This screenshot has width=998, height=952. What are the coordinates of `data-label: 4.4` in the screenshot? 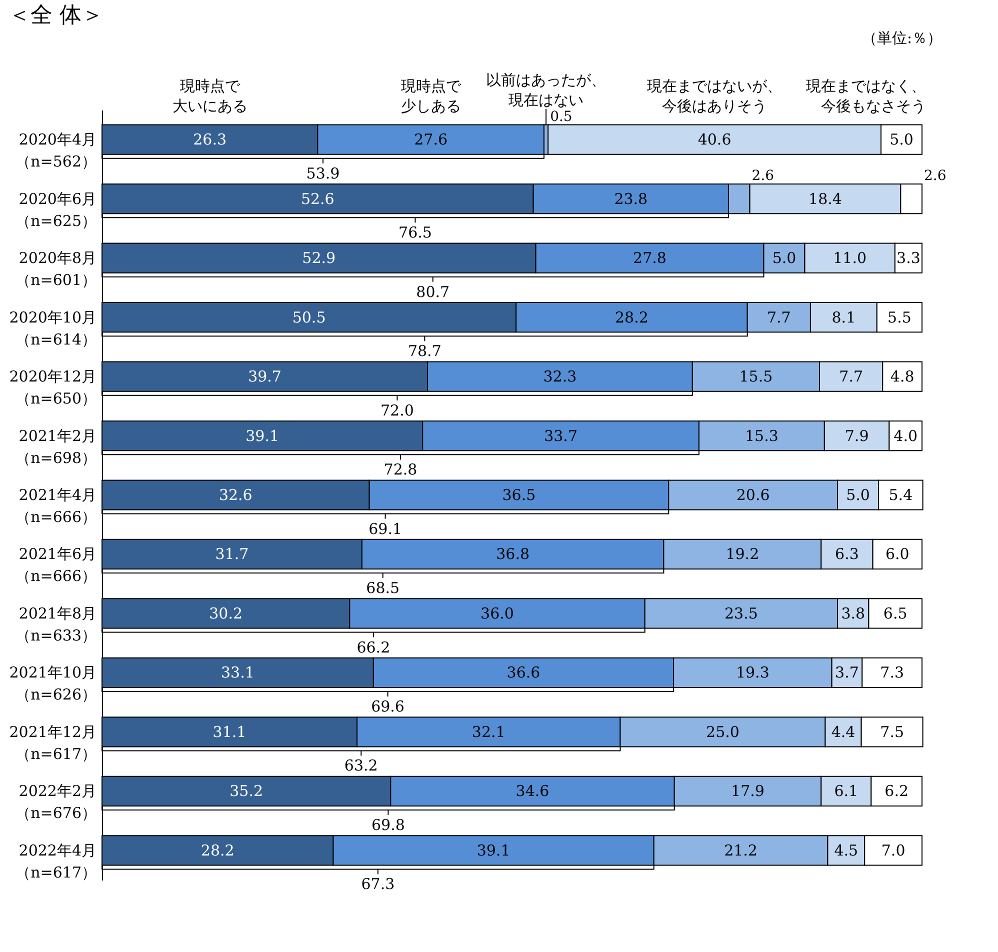 It's located at (843, 731).